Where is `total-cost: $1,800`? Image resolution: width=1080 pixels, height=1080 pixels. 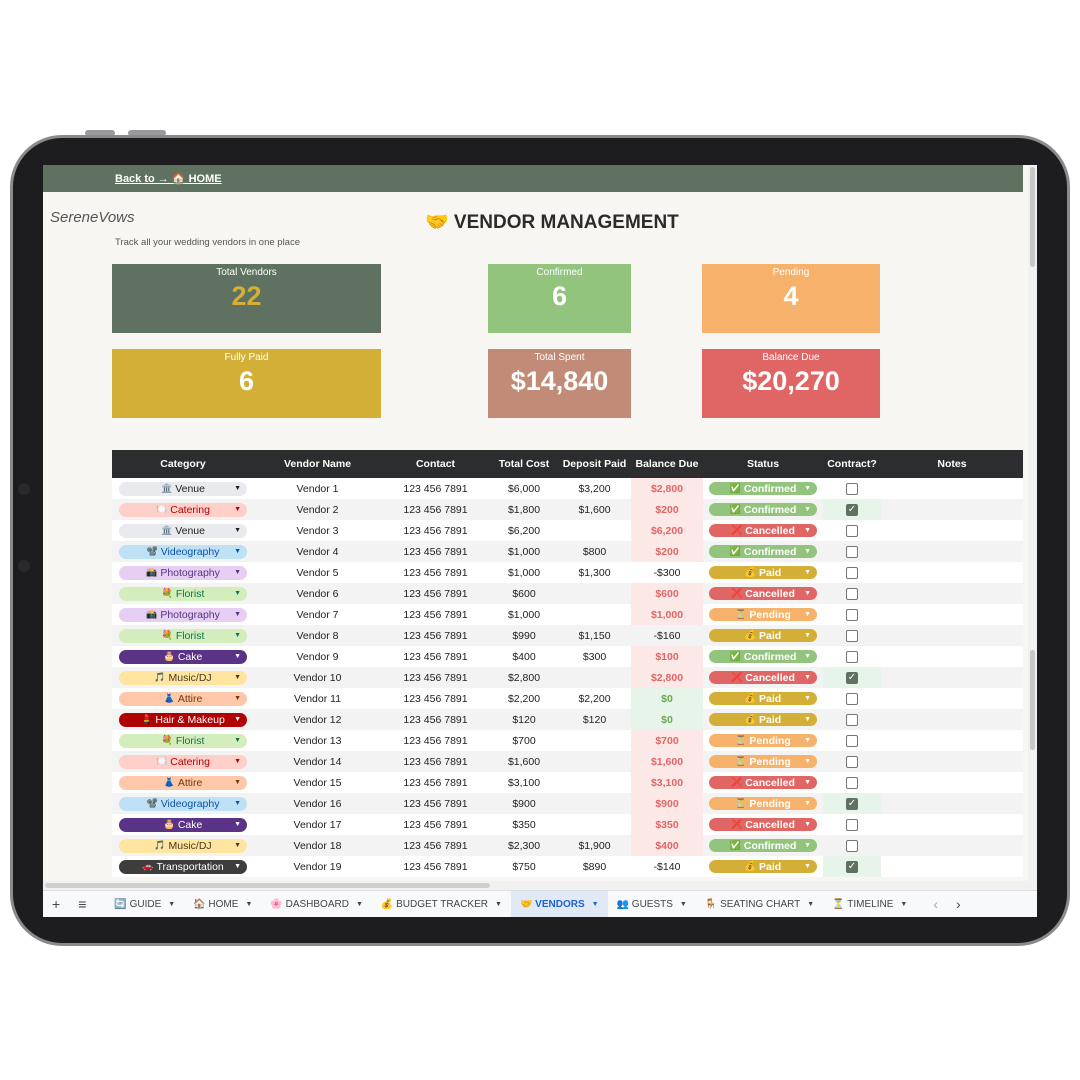 total-cost: $1,800 is located at coordinates (524, 509).